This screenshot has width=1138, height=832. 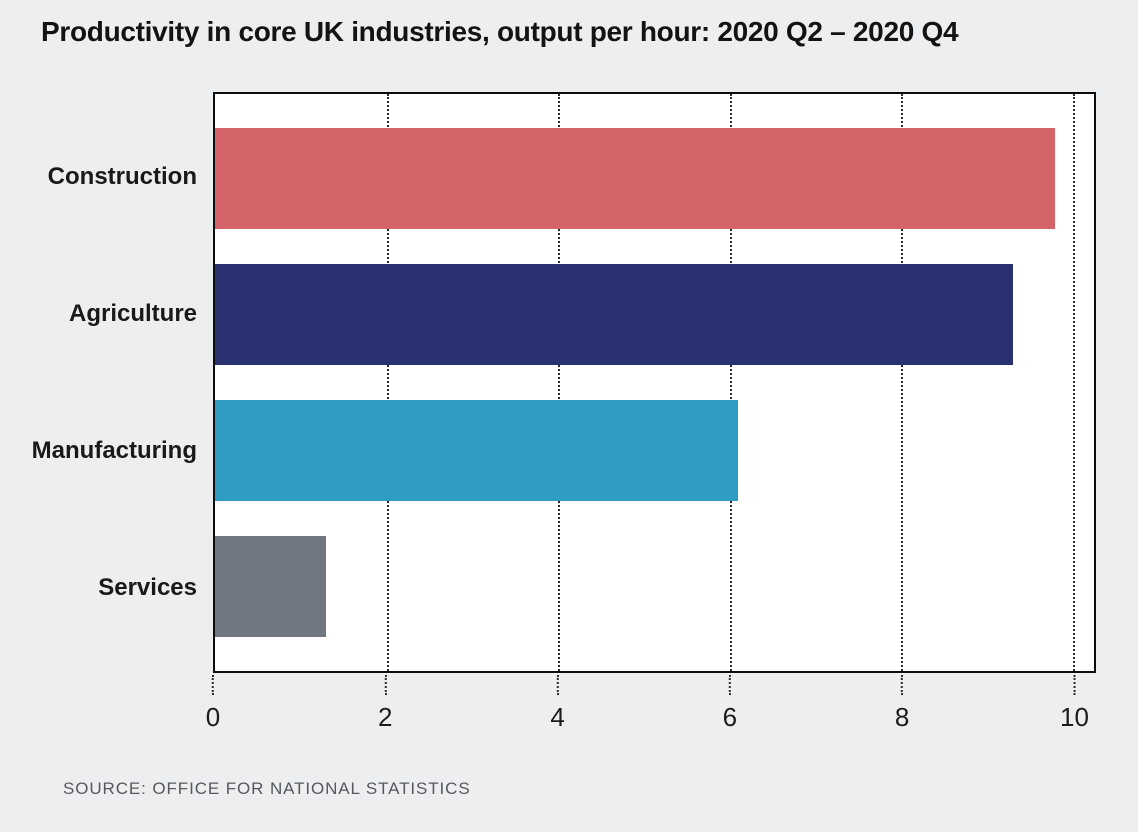 What do you see at coordinates (651, 705) in the screenshot?
I see `x-axis: 0 2 4 6 8 10` at bounding box center [651, 705].